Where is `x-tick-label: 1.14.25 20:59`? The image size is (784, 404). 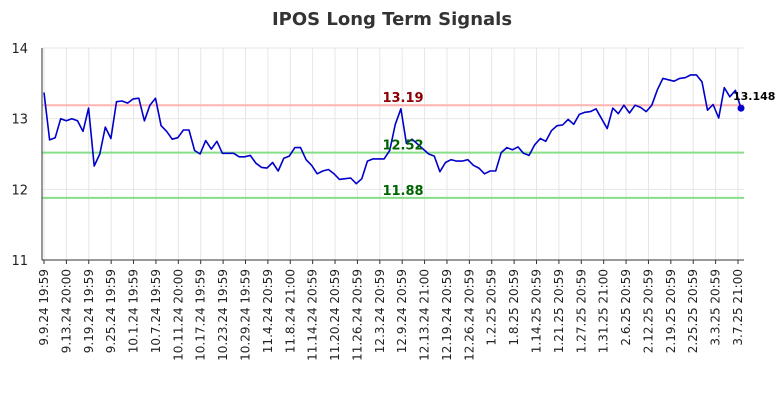 x-tick-label: 1.14.25 20:59 is located at coordinates (537, 311).